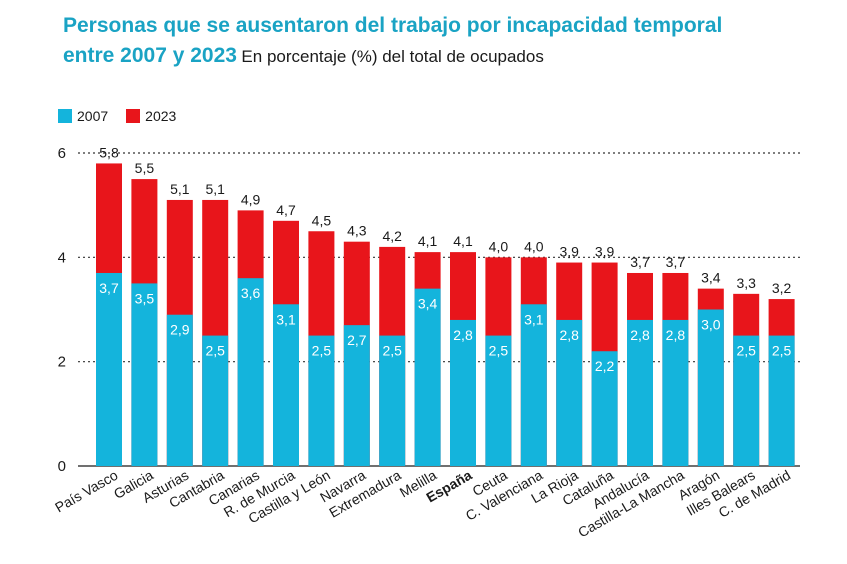 Image resolution: width=847 pixels, height=564 pixels. What do you see at coordinates (605, 366) in the screenshot?
I see `data-label-2007: 2,2` at bounding box center [605, 366].